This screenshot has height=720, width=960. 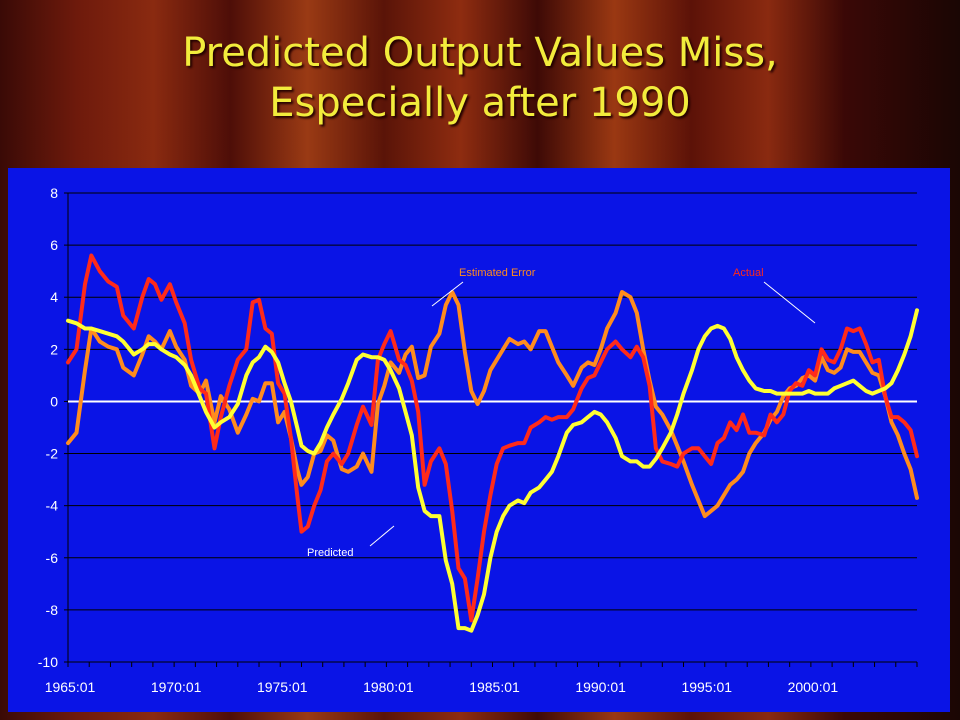 What do you see at coordinates (54, 245) in the screenshot?
I see `y-tick-label: 6` at bounding box center [54, 245].